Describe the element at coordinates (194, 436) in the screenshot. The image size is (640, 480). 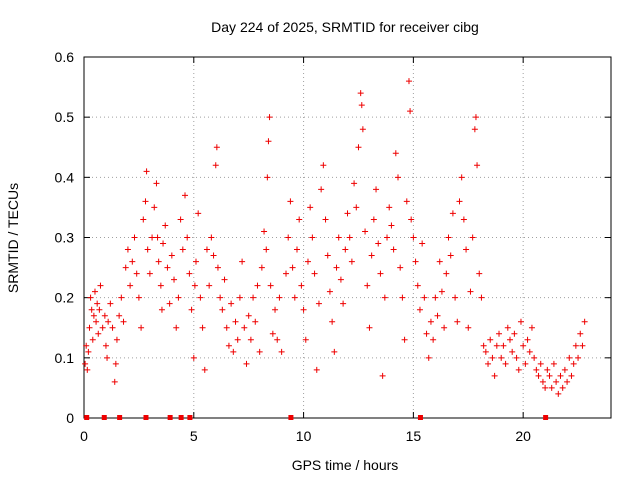
I see `x-tick-label: 5` at that location.